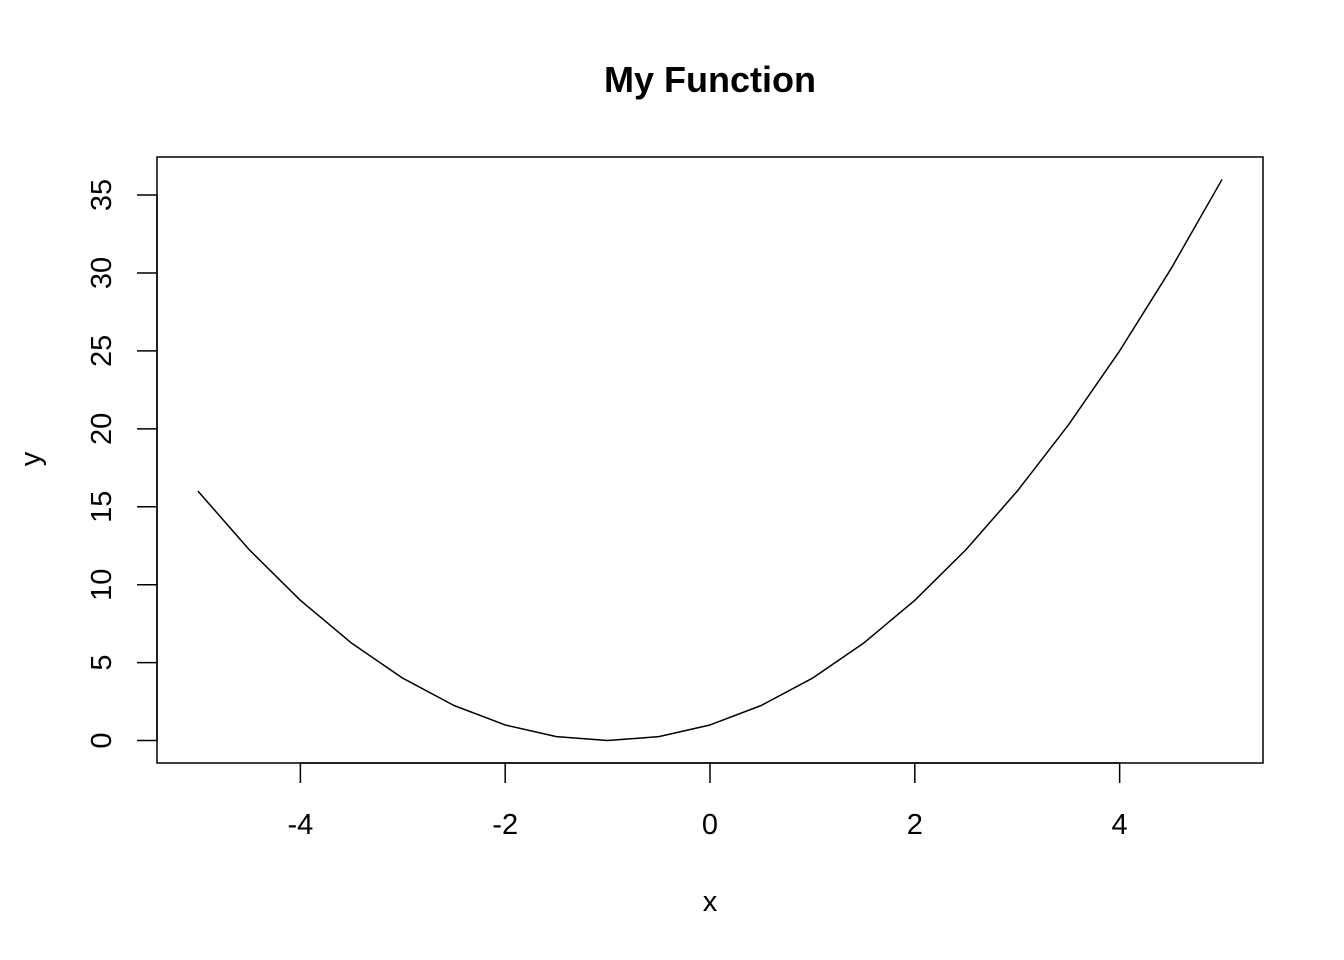 Image resolution: width=1344 pixels, height=960 pixels. Describe the element at coordinates (122, 464) in the screenshot. I see `y-axis: 0 5 10 15 20 25 30 35` at that location.